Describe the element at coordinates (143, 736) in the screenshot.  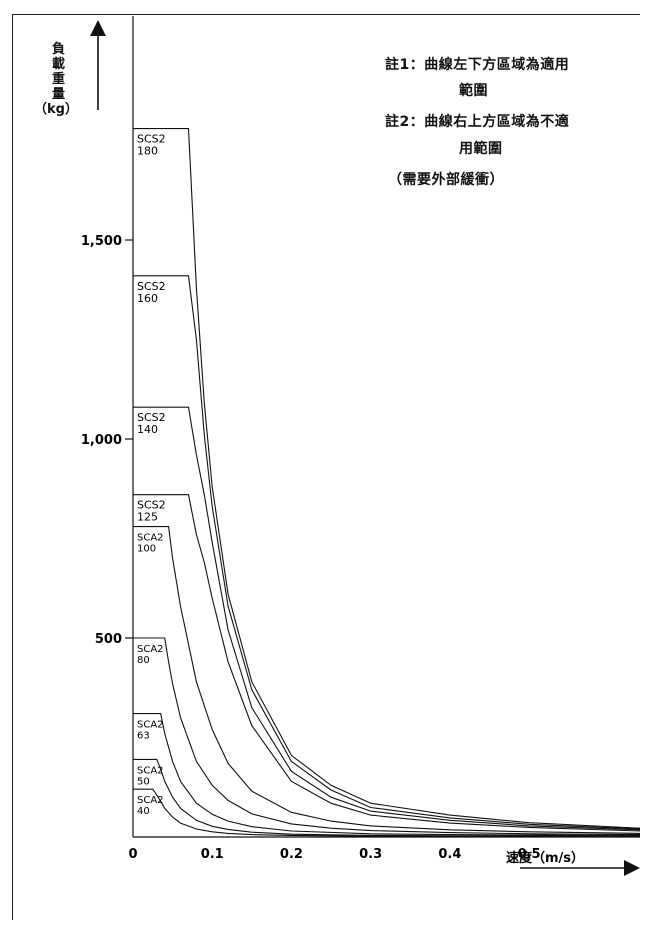
I see `series-label: 63` at that location.